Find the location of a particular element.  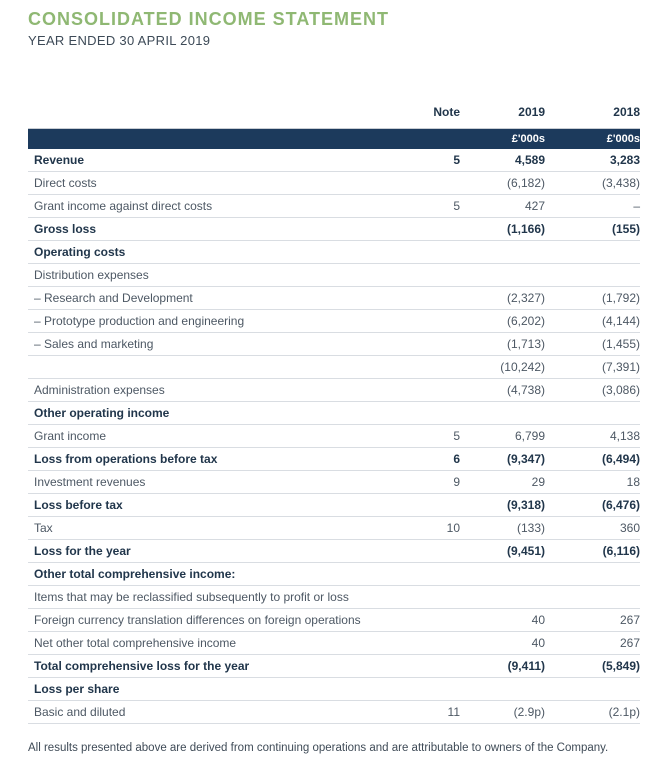

table-row: Loss for the year (9,451) (6,116) is located at coordinates (334, 551).